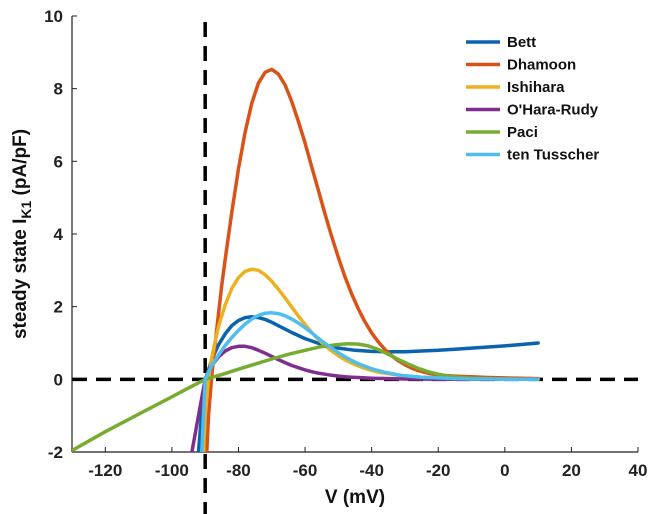 Image resolution: width=662 pixels, height=514 pixels. I want to click on x-tick-label: -100, so click(172, 470).